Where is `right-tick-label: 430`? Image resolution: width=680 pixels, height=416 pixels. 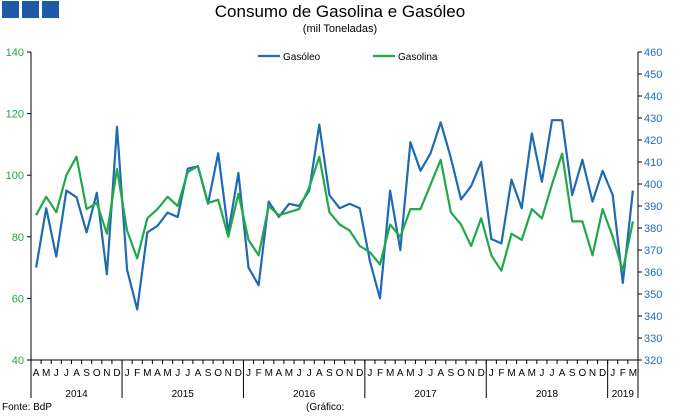
right-tick-label: 430 is located at coordinates (653, 119).